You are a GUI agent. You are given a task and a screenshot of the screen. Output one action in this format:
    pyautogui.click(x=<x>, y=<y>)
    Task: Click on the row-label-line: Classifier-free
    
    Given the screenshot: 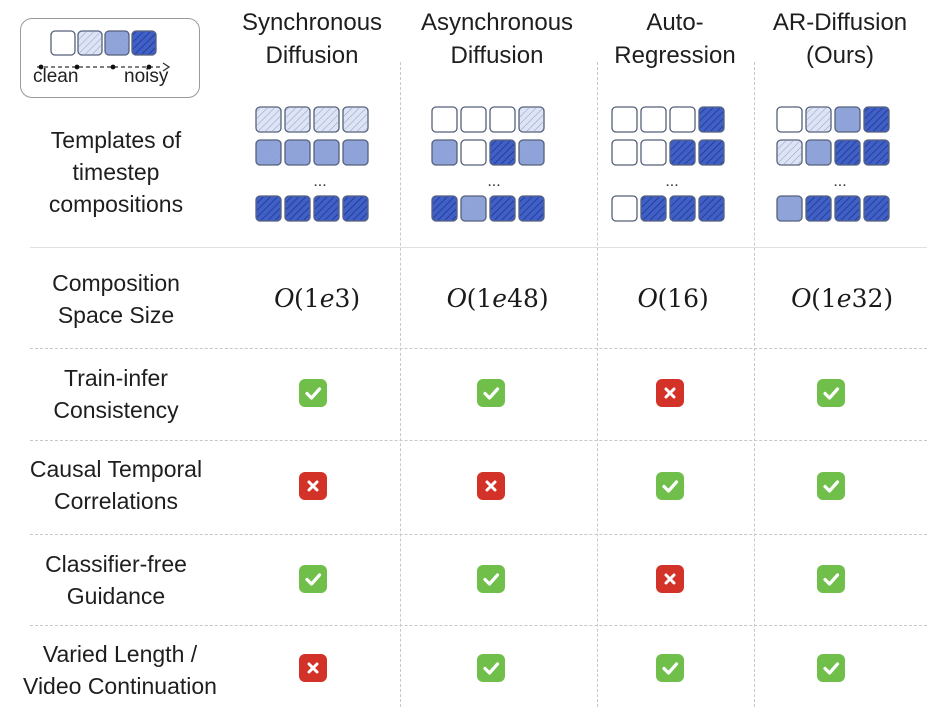 What is the action you would take?
    pyautogui.click(x=116, y=564)
    